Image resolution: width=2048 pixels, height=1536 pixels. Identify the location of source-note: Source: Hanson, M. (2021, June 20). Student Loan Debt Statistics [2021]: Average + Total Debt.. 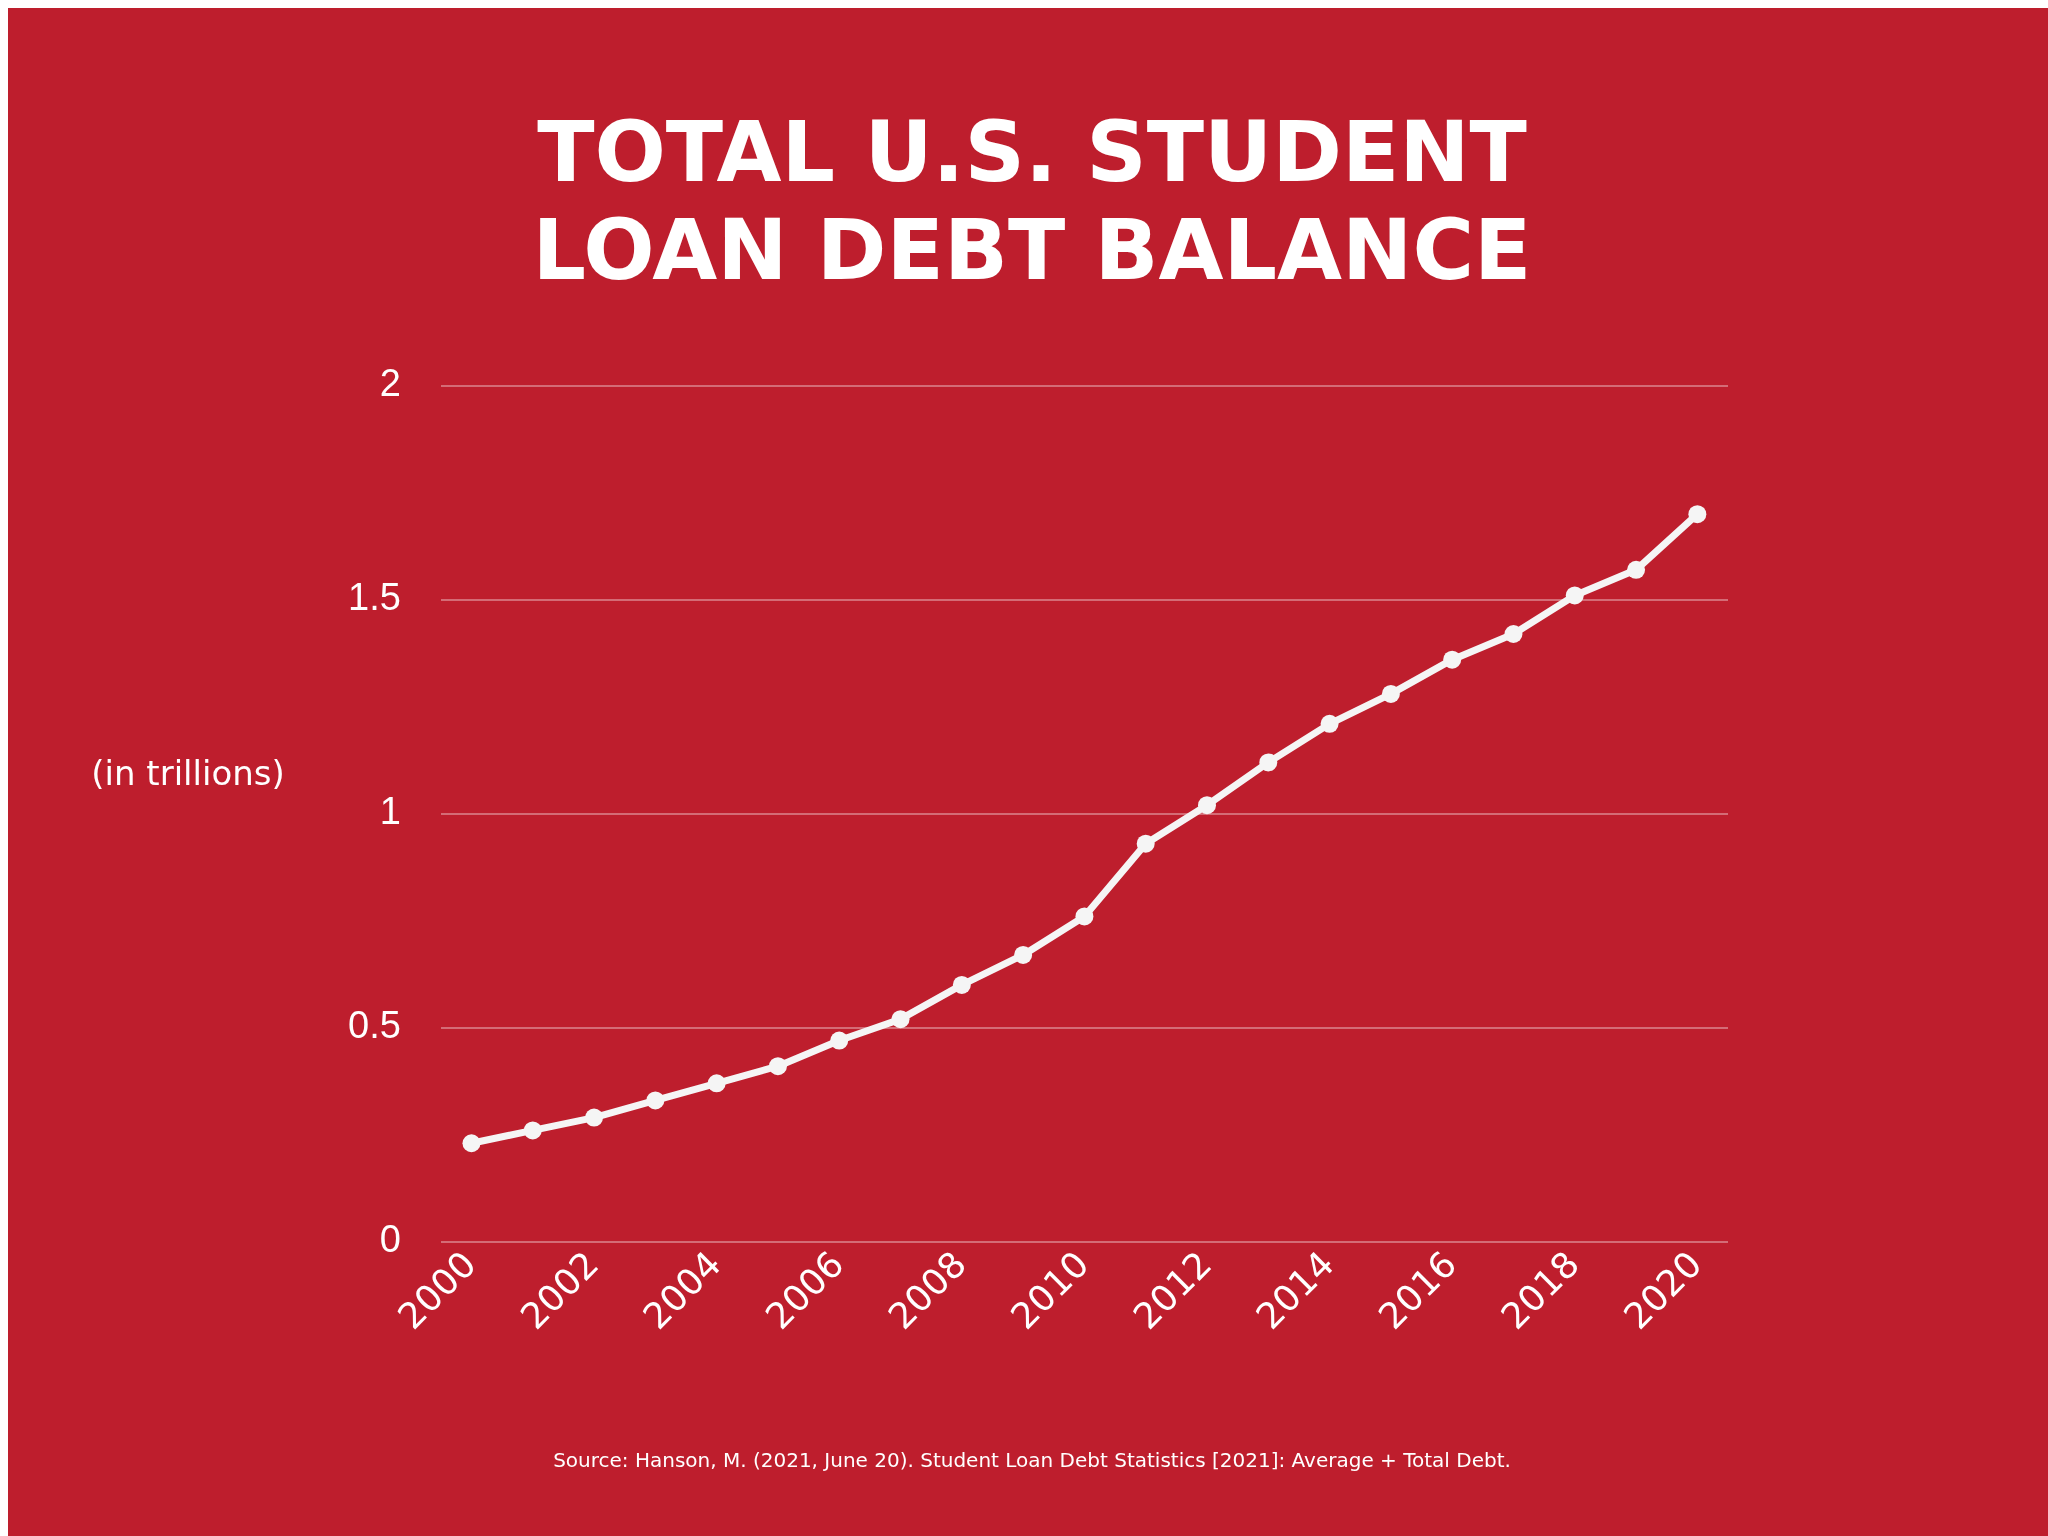
(1032, 1460).